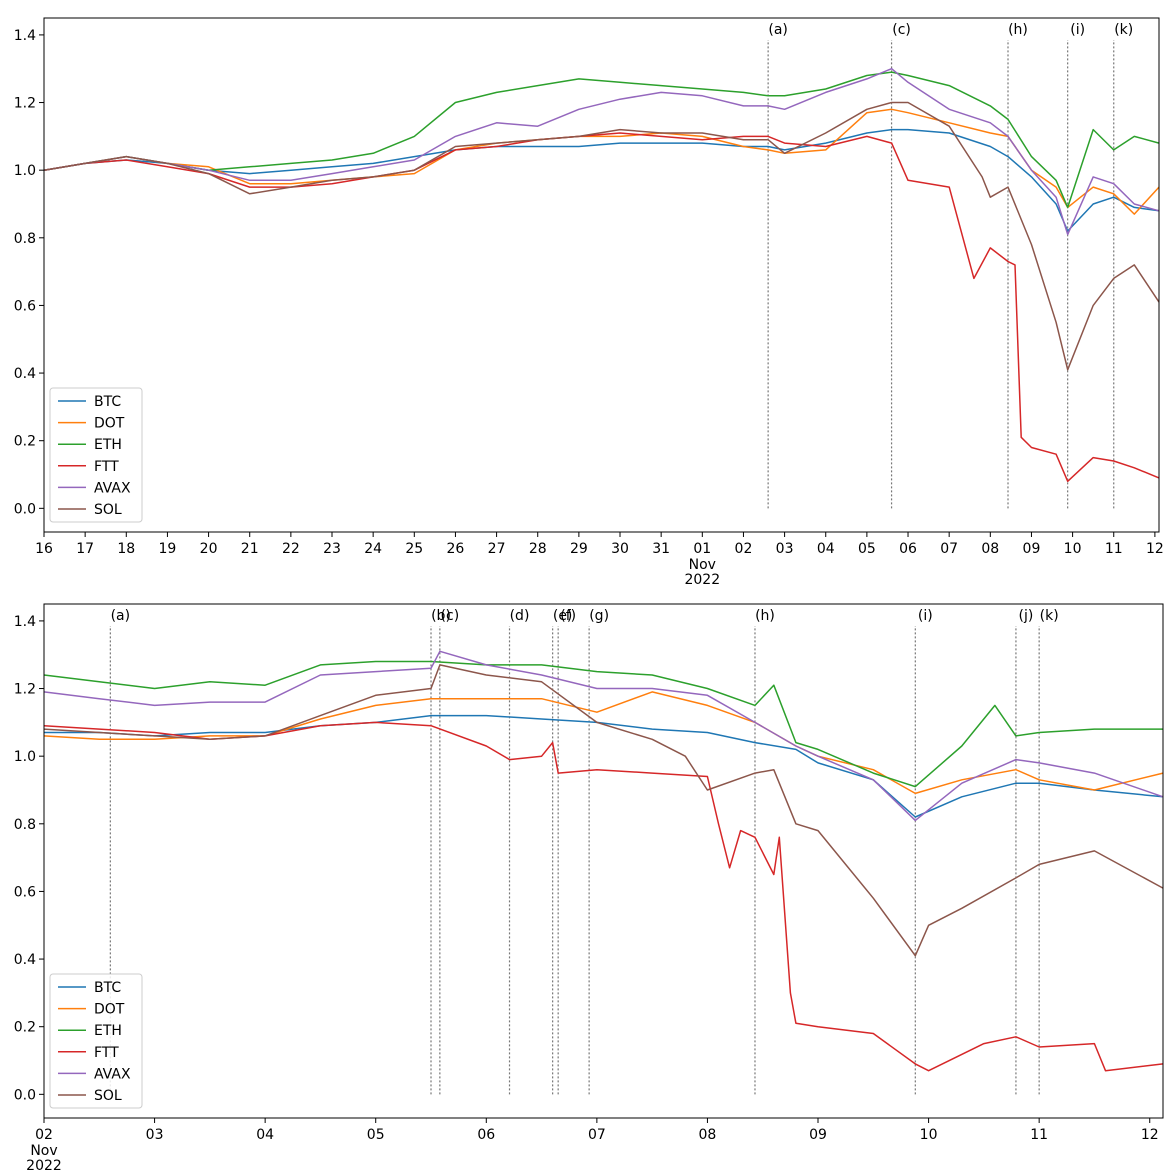 This screenshot has width=1167, height=1173. I want to click on x-tick-label: 26, so click(456, 549).